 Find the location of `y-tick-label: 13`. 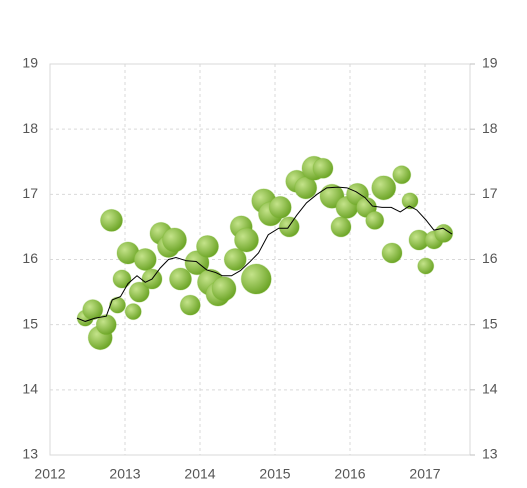

y-tick-label: 13 is located at coordinates (30, 454).